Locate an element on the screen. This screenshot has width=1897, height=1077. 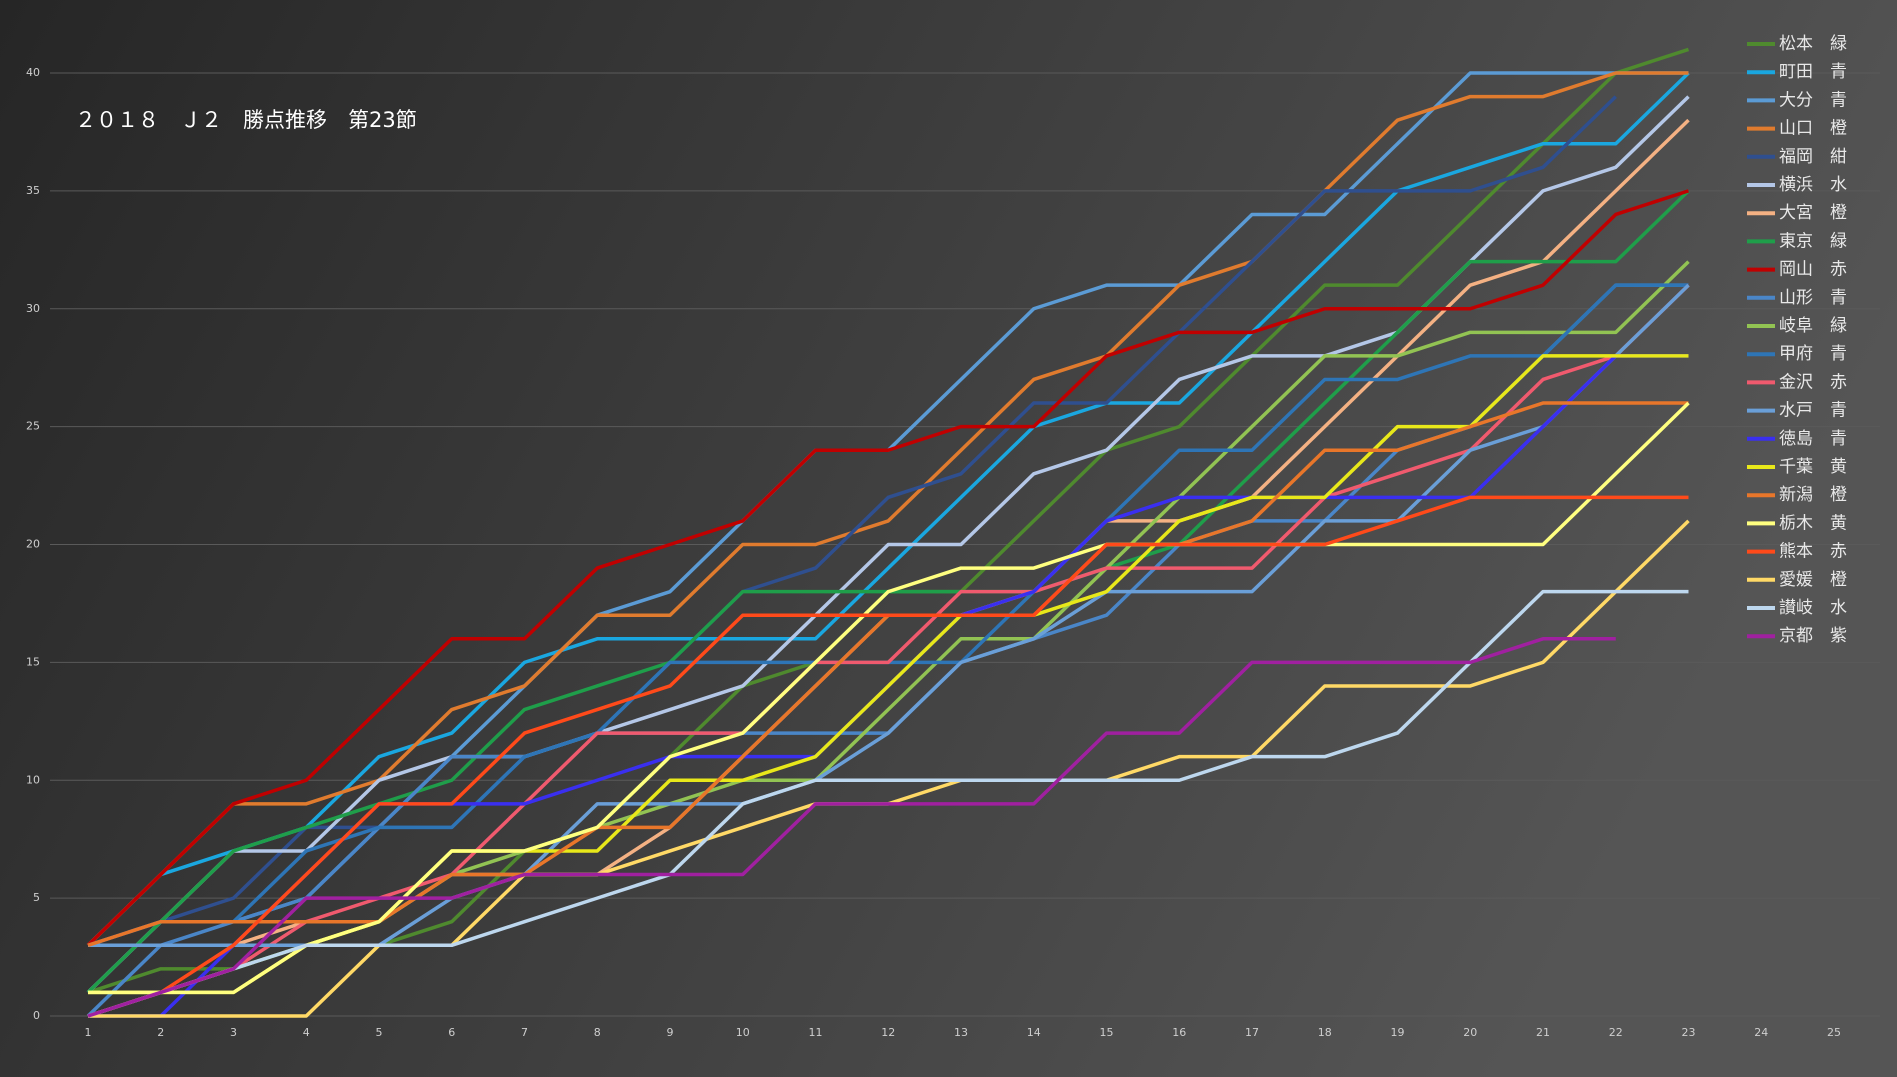
legend-label: 山口 橙 is located at coordinates (1813, 129).